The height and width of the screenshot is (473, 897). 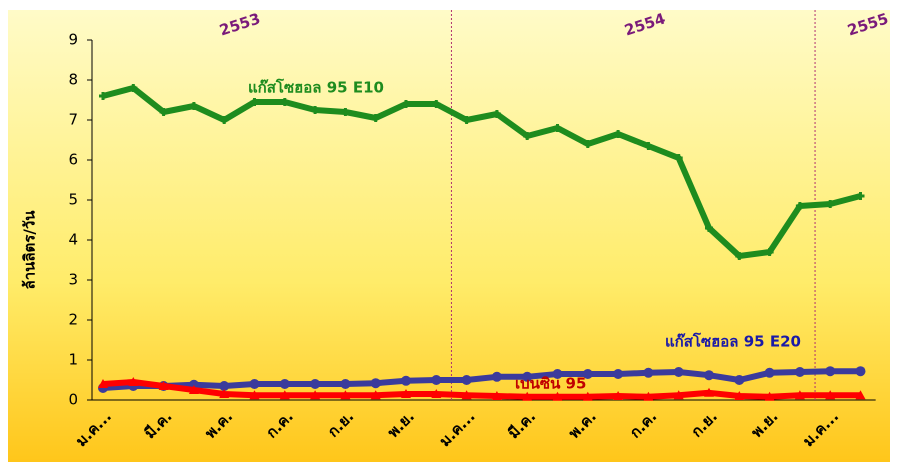 What do you see at coordinates (733, 341) in the screenshot?
I see `series-label: แก๊สโซฮอล 95 E20` at bounding box center [733, 341].